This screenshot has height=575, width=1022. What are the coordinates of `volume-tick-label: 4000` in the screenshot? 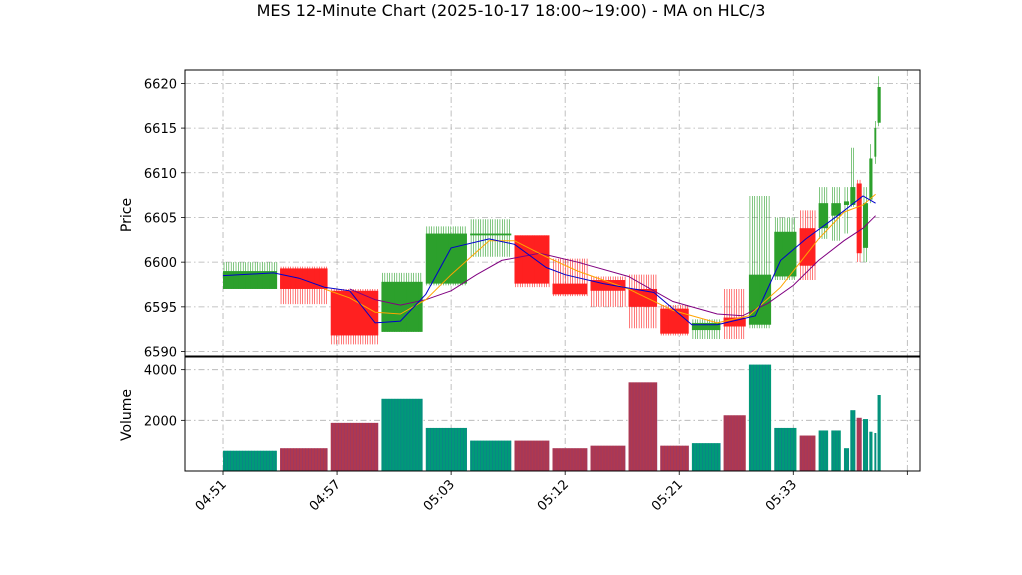 It's located at (160, 371).